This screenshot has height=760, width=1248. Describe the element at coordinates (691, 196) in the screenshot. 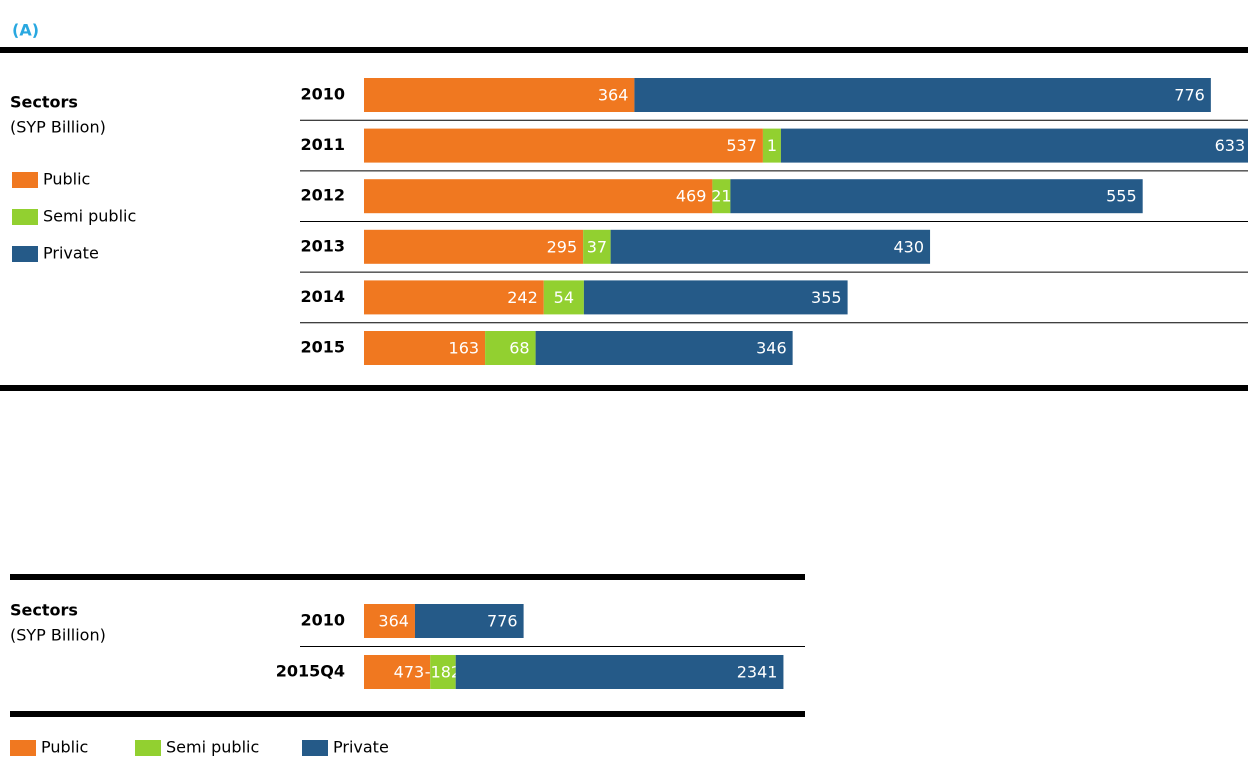

I see `value-label: 469` at that location.